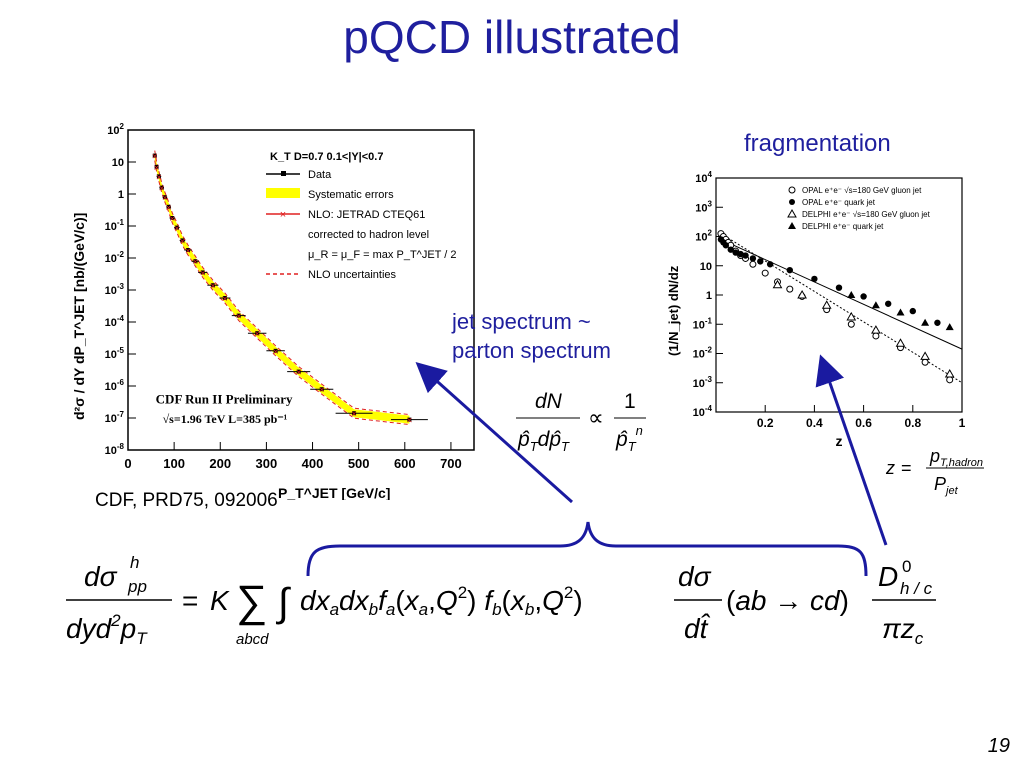 Image resolution: width=1024 pixels, height=768 pixels. Describe the element at coordinates (549, 401) in the screenshot. I see `svg-text: dN` at that location.